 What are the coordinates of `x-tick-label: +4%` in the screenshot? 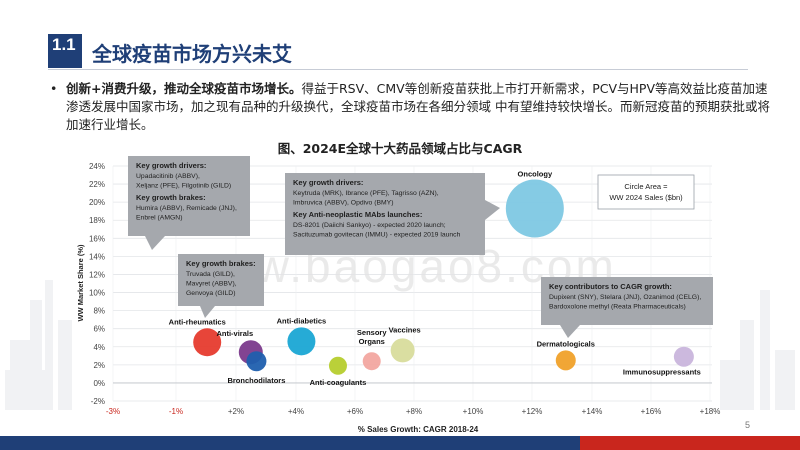 It's located at (296, 411).